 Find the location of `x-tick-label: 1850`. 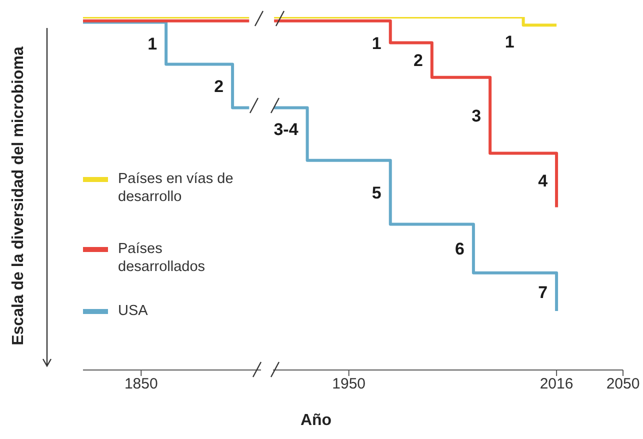

x-tick-label: 1850 is located at coordinates (141, 384).